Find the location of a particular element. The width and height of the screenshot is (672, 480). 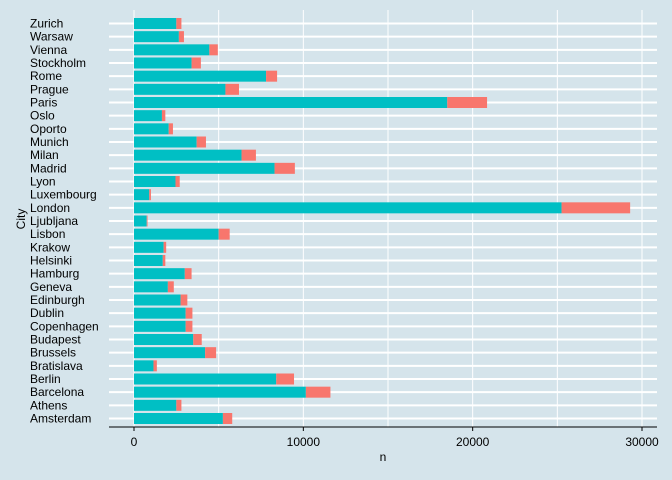

x-tick-label: 0 is located at coordinates (134, 442).